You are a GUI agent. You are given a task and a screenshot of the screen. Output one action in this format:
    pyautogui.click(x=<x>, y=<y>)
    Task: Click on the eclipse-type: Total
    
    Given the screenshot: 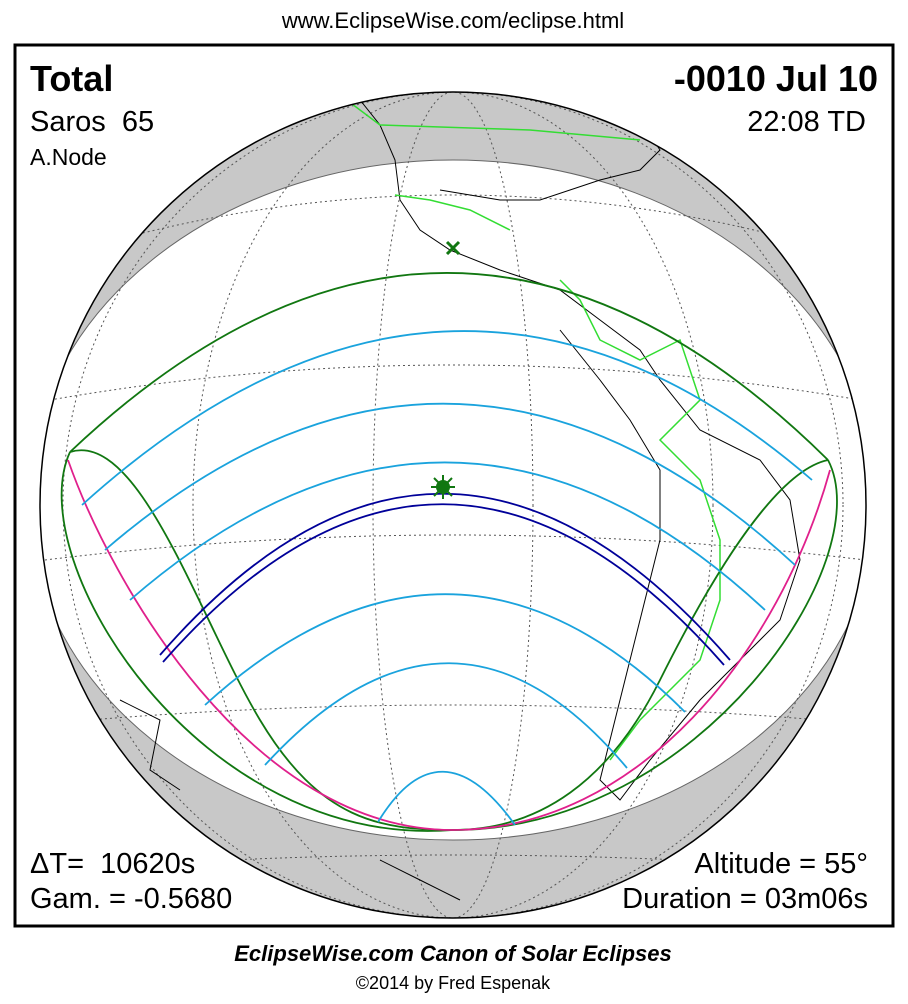 What is the action you would take?
    pyautogui.click(x=71, y=78)
    